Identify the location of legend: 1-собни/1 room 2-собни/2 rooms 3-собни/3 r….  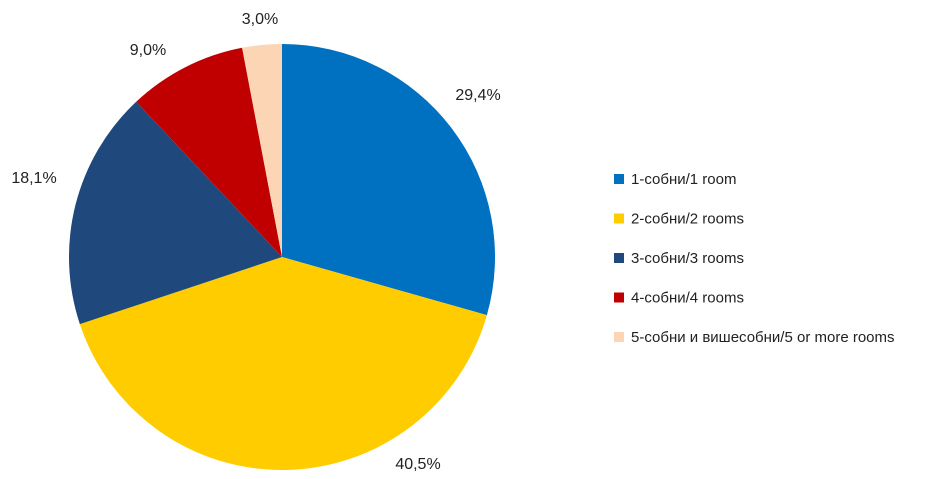
(754, 258).